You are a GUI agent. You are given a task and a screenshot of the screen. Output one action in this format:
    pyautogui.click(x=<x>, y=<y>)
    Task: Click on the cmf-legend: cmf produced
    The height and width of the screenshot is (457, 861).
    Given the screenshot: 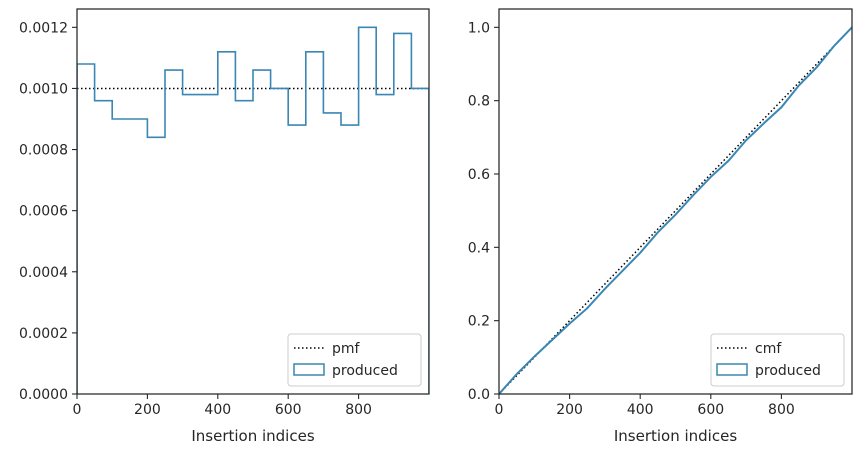 What is the action you would take?
    pyautogui.click(x=777, y=360)
    